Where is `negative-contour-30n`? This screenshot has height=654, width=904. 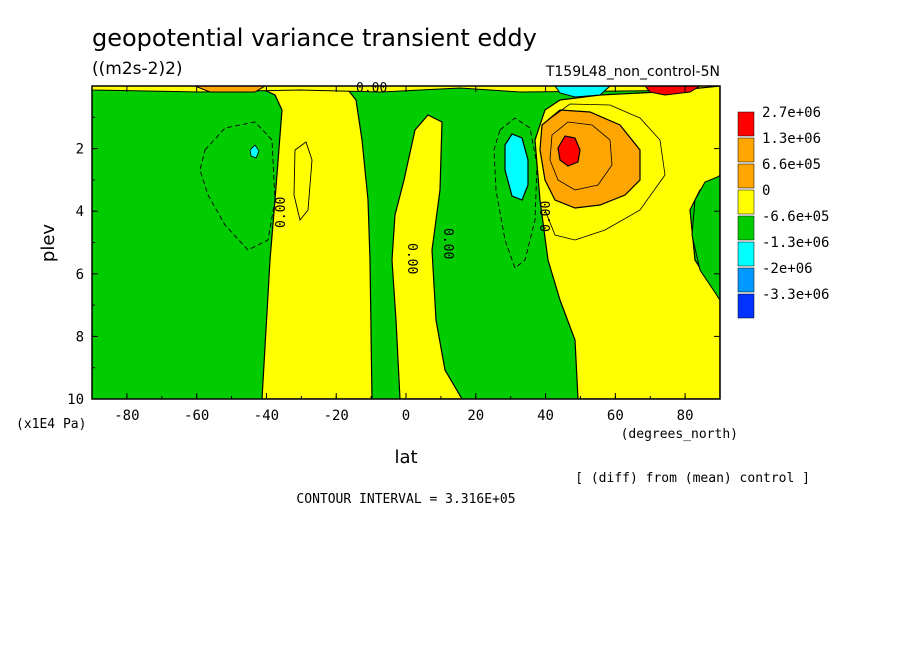 negative-contour-30n is located at coordinates (515, 193).